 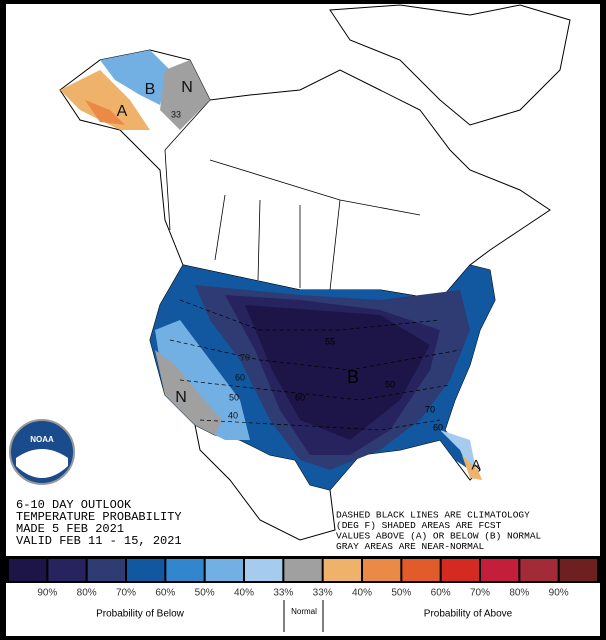 I want to click on note-line: VALUES ABOVE (A) OR BELOW (B) NORMAL, so click(x=439, y=536).